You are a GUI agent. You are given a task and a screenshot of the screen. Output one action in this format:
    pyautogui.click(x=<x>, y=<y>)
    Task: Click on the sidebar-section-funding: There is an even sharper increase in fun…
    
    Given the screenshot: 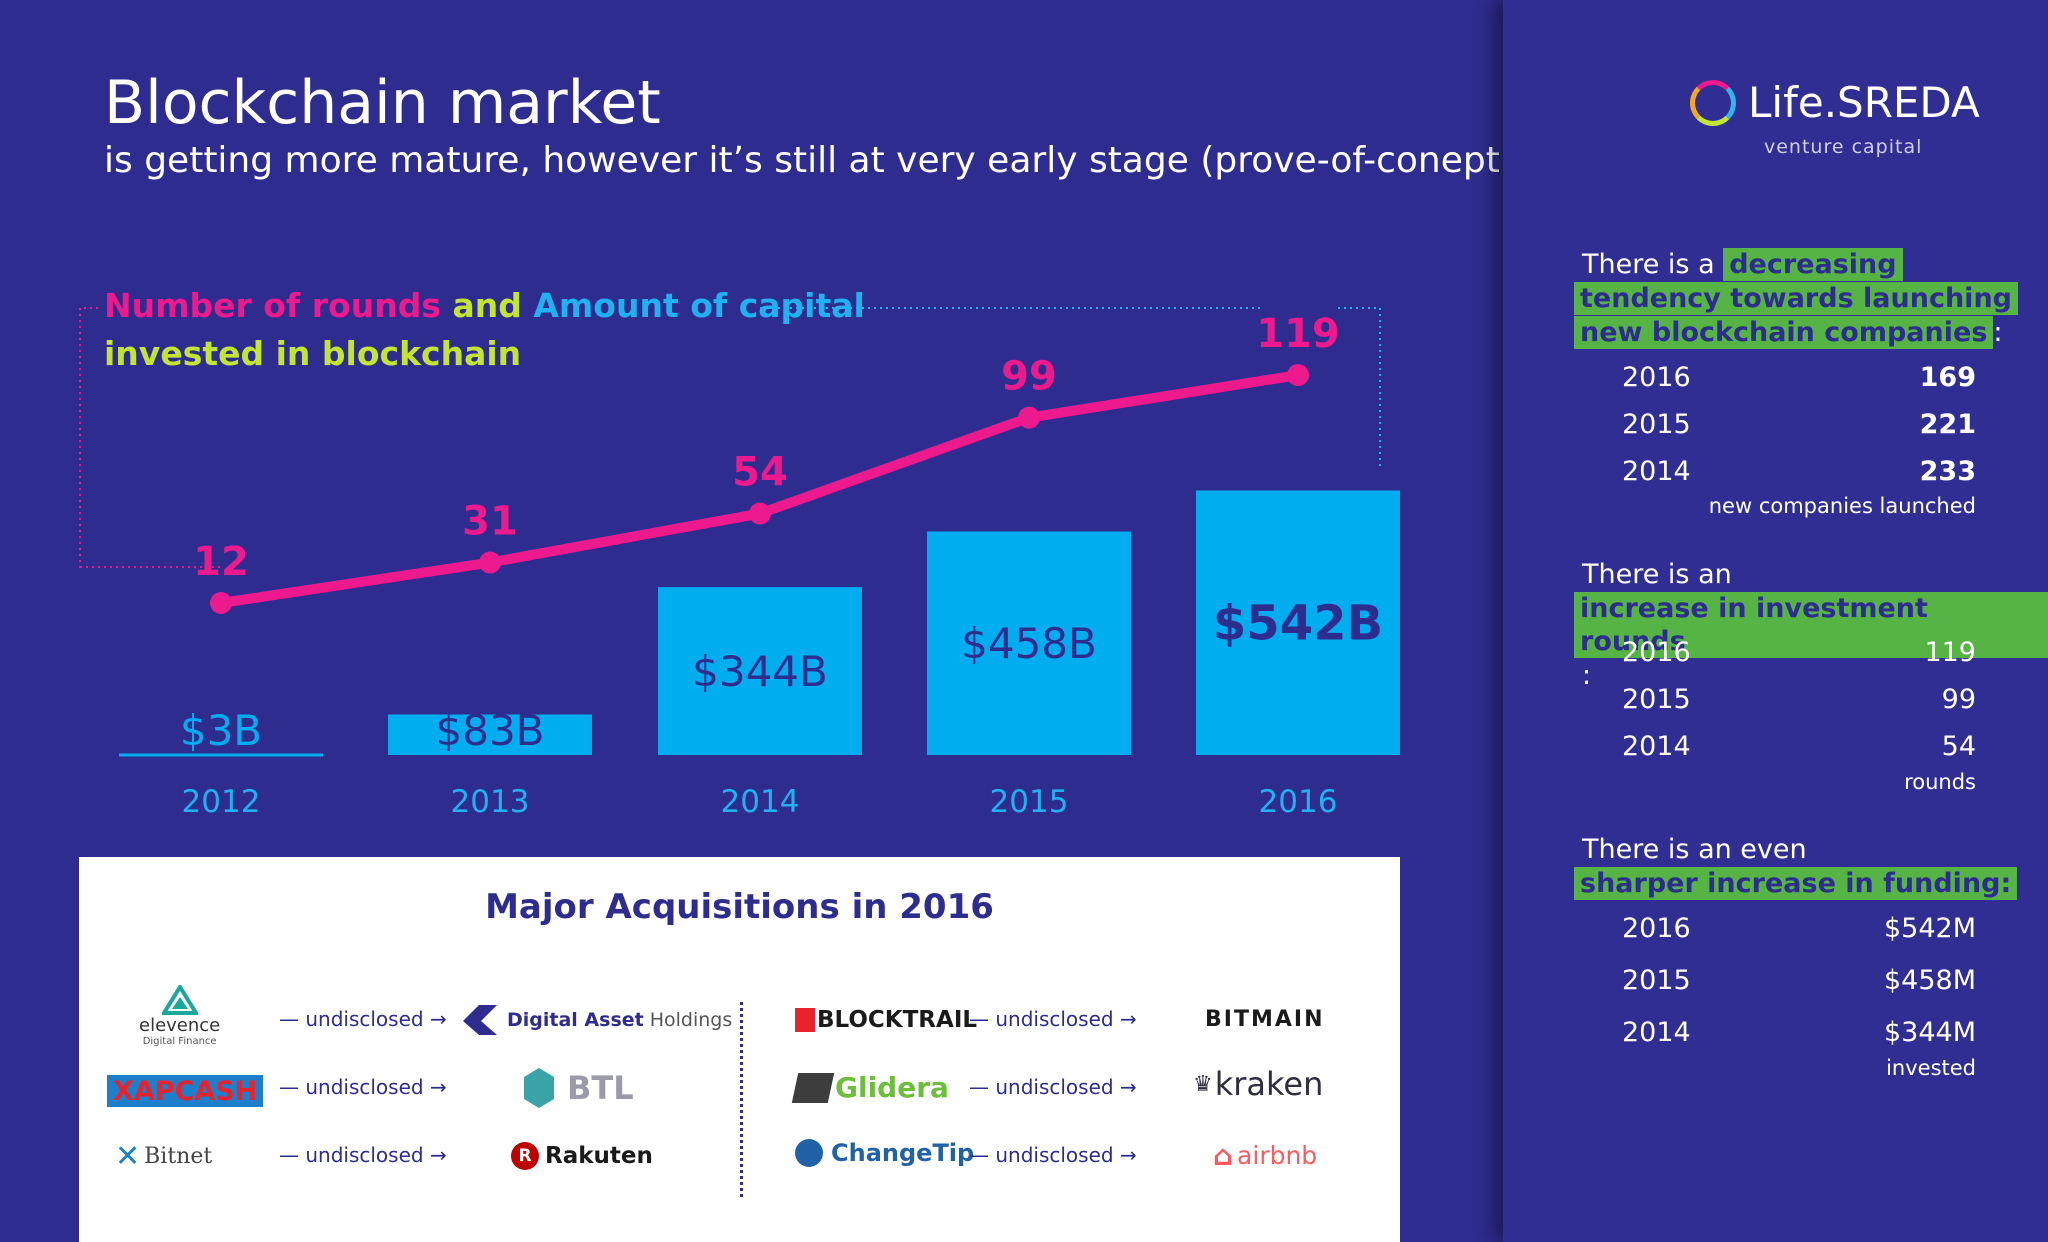 What is the action you would take?
    pyautogui.click(x=1796, y=867)
    